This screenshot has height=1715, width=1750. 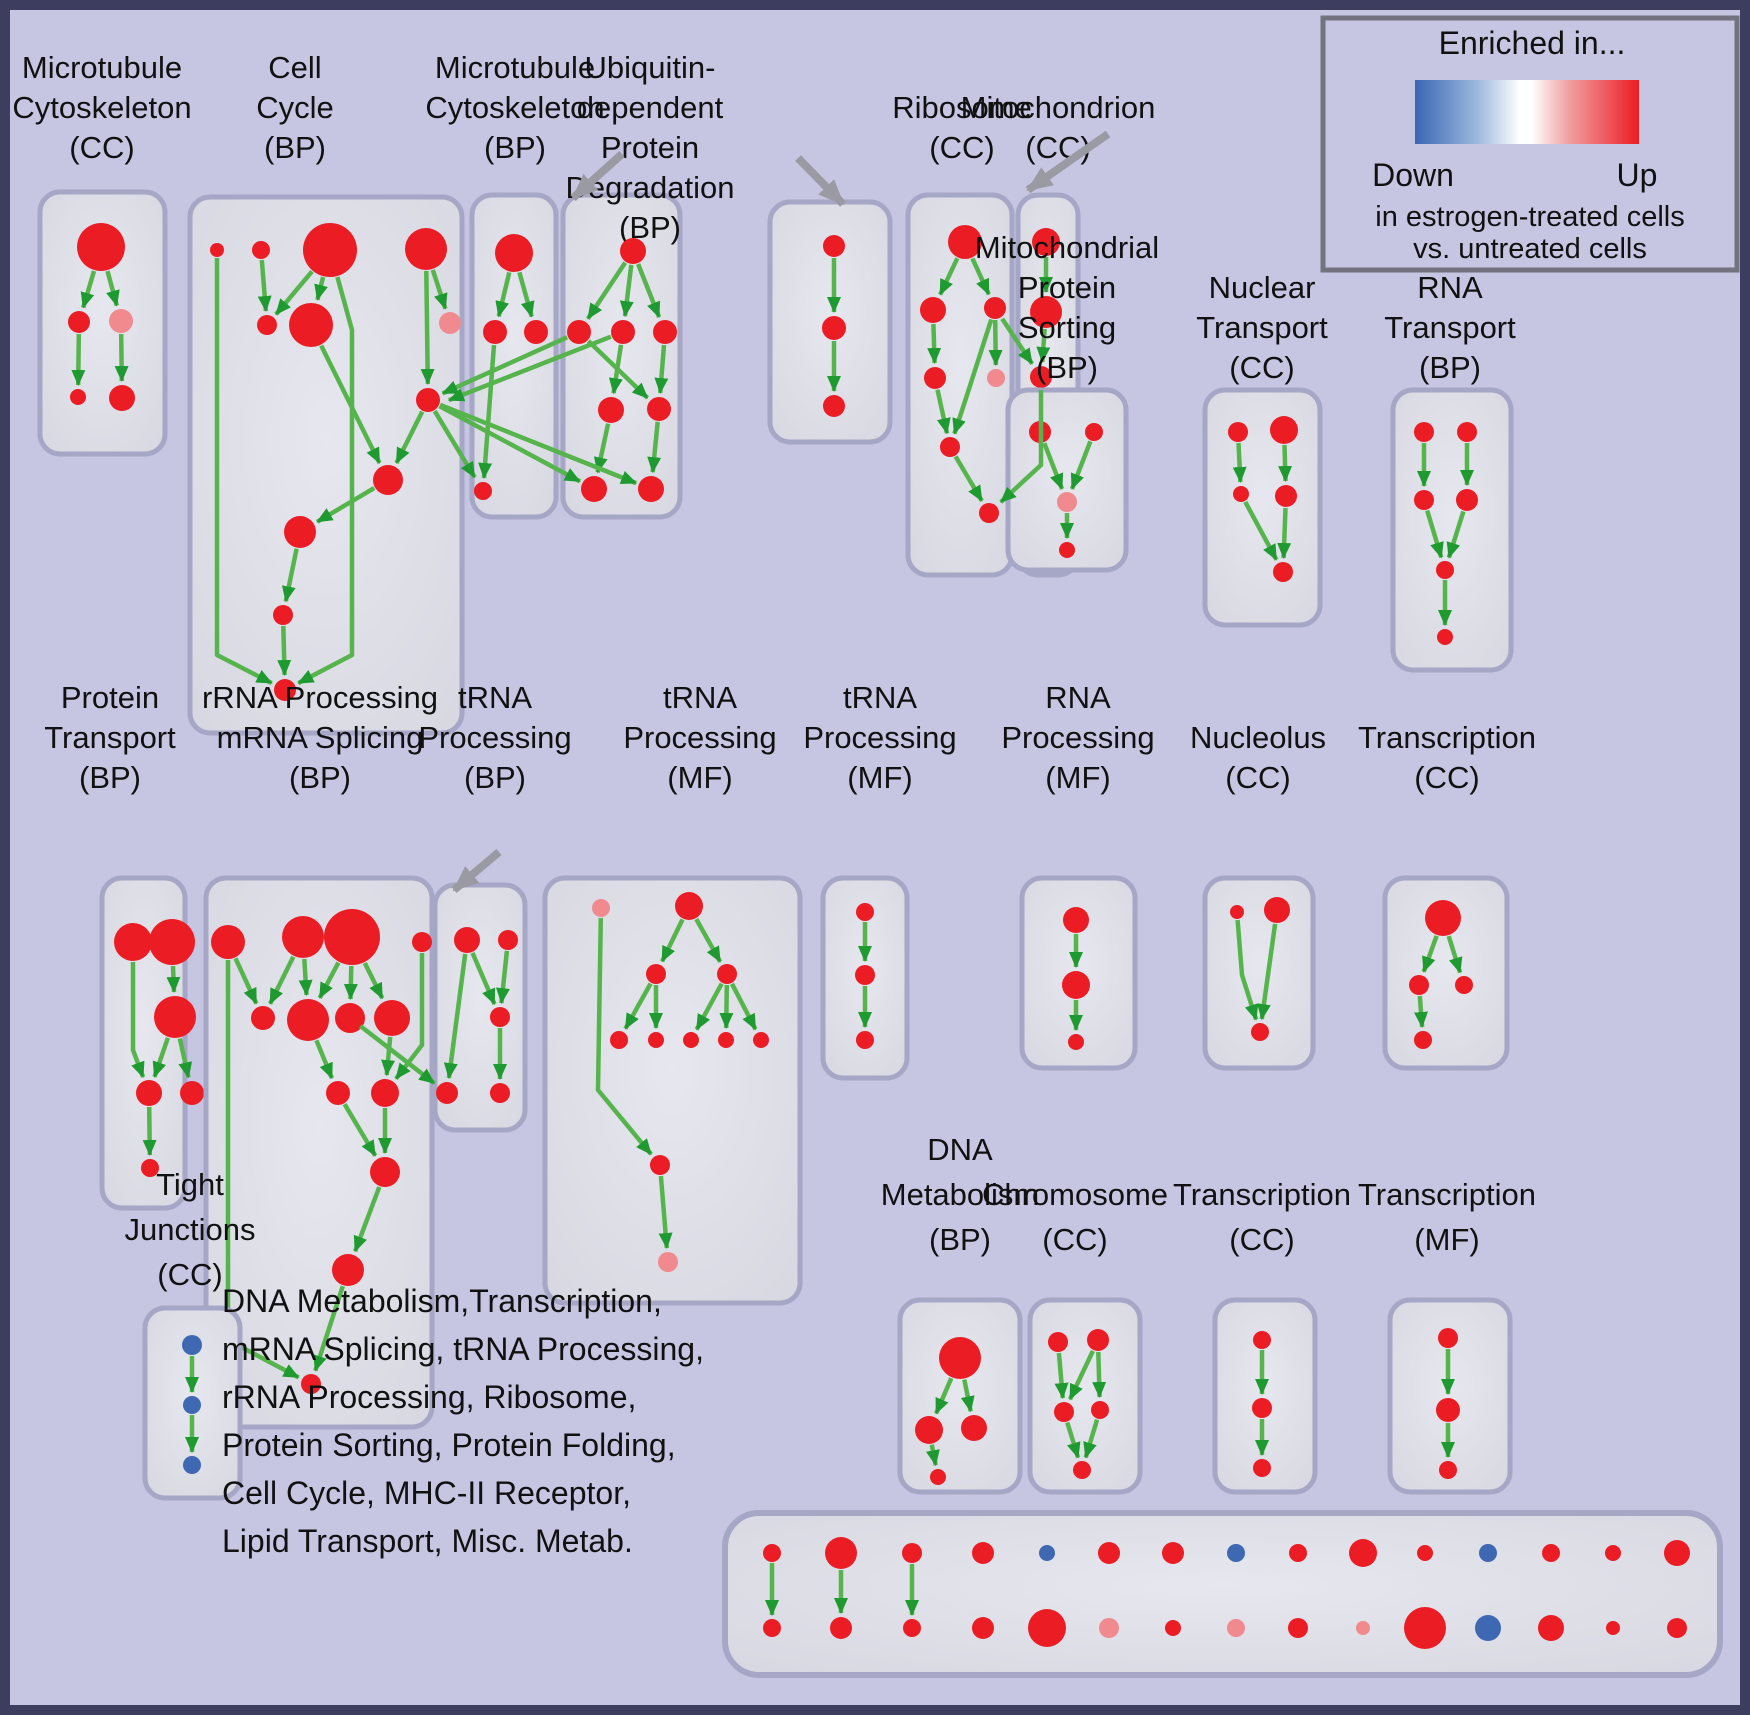 I want to click on group-label-mt-cc-line-0: Microtubule, so click(x=102, y=67).